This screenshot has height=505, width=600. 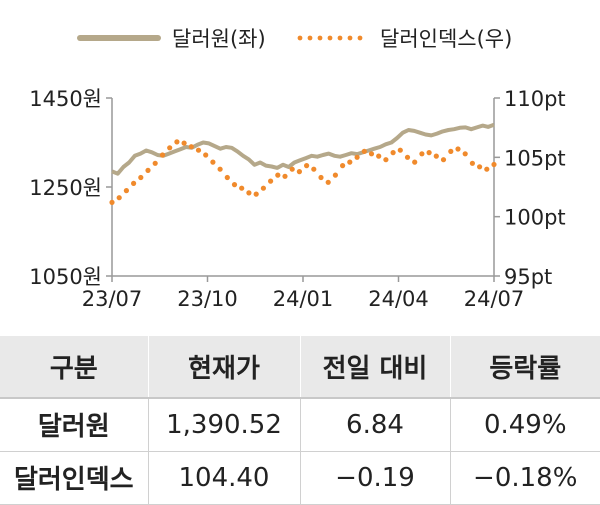 What do you see at coordinates (219, 39) in the screenshot?
I see `legend-label-series1: 달러원(좌)` at bounding box center [219, 39].